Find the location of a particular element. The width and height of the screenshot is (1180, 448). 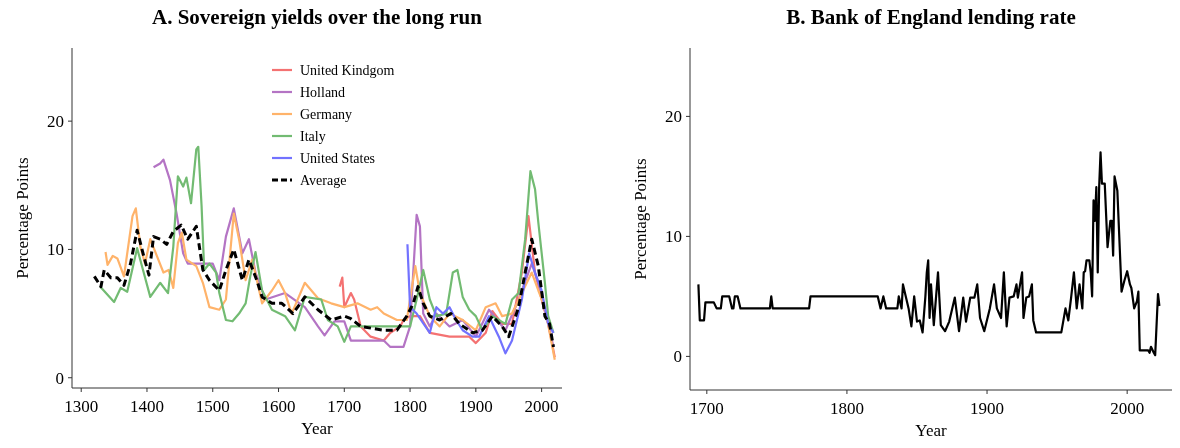

x-tick-label: 1300 is located at coordinates (81, 406).